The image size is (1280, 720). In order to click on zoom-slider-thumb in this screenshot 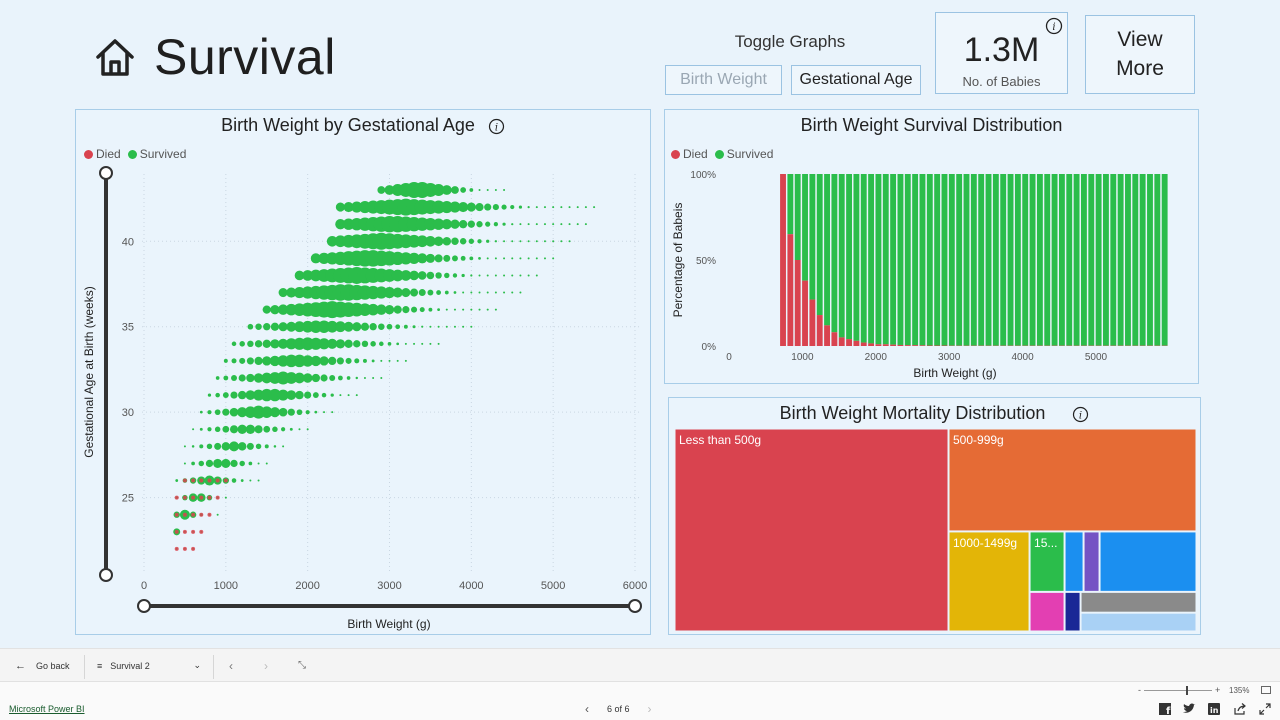, I will do `click(1187, 690)`.